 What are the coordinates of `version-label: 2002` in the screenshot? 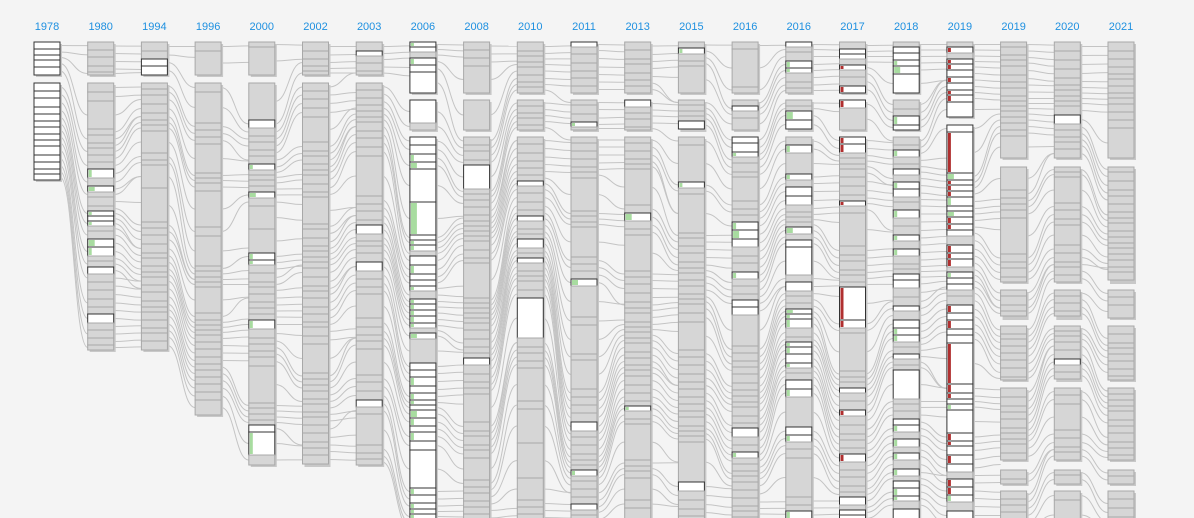 It's located at (315, 27).